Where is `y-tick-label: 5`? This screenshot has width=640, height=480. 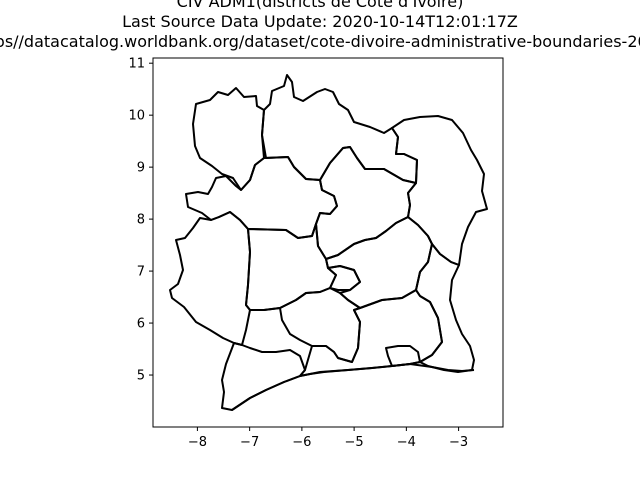 y-tick-label: 5 is located at coordinates (141, 376).